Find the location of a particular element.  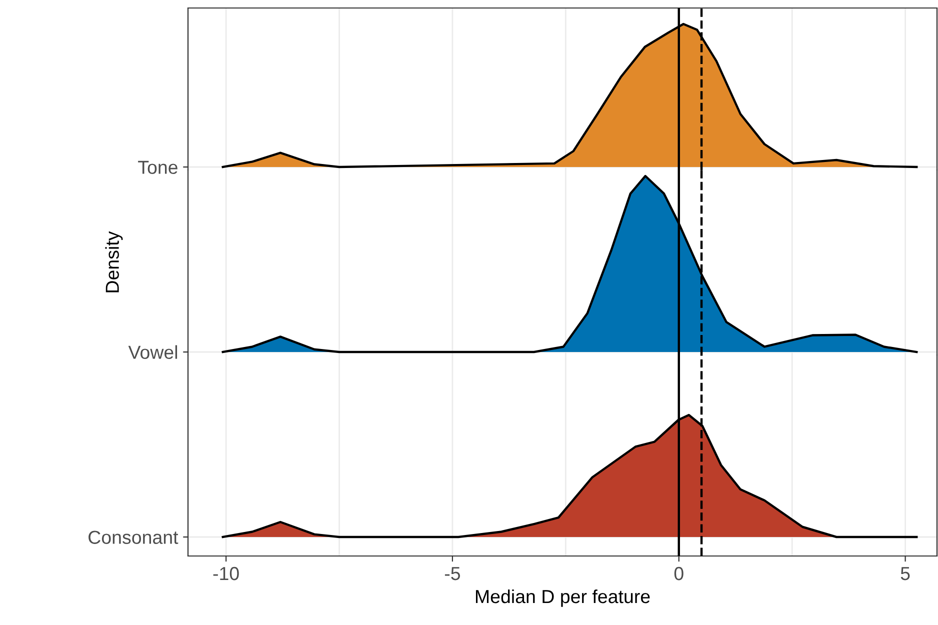

text: Consonant is located at coordinates (133, 537).